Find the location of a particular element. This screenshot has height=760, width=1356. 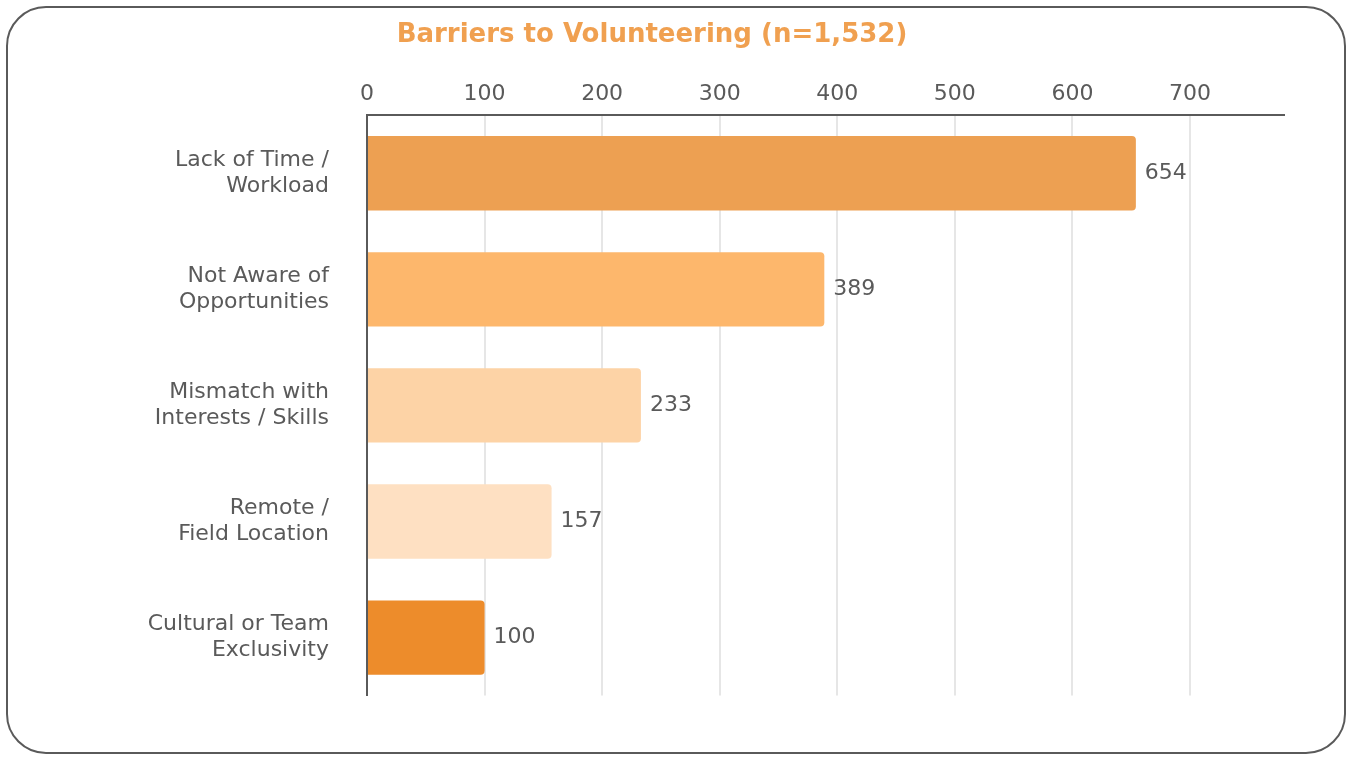

y-tick-label: Mismatch with Interests / Skills is located at coordinates (241, 403).